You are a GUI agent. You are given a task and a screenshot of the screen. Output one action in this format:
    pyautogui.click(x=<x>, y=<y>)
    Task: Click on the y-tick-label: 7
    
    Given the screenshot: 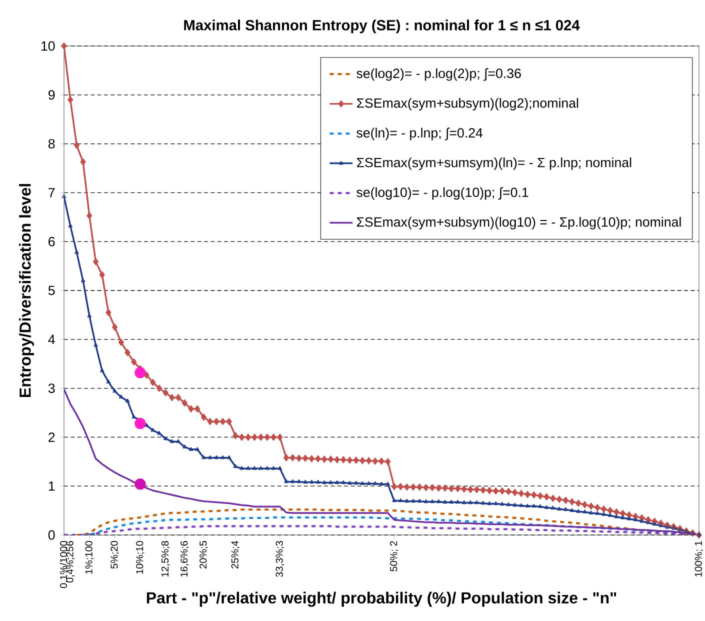 What is the action you would take?
    pyautogui.click(x=51, y=193)
    